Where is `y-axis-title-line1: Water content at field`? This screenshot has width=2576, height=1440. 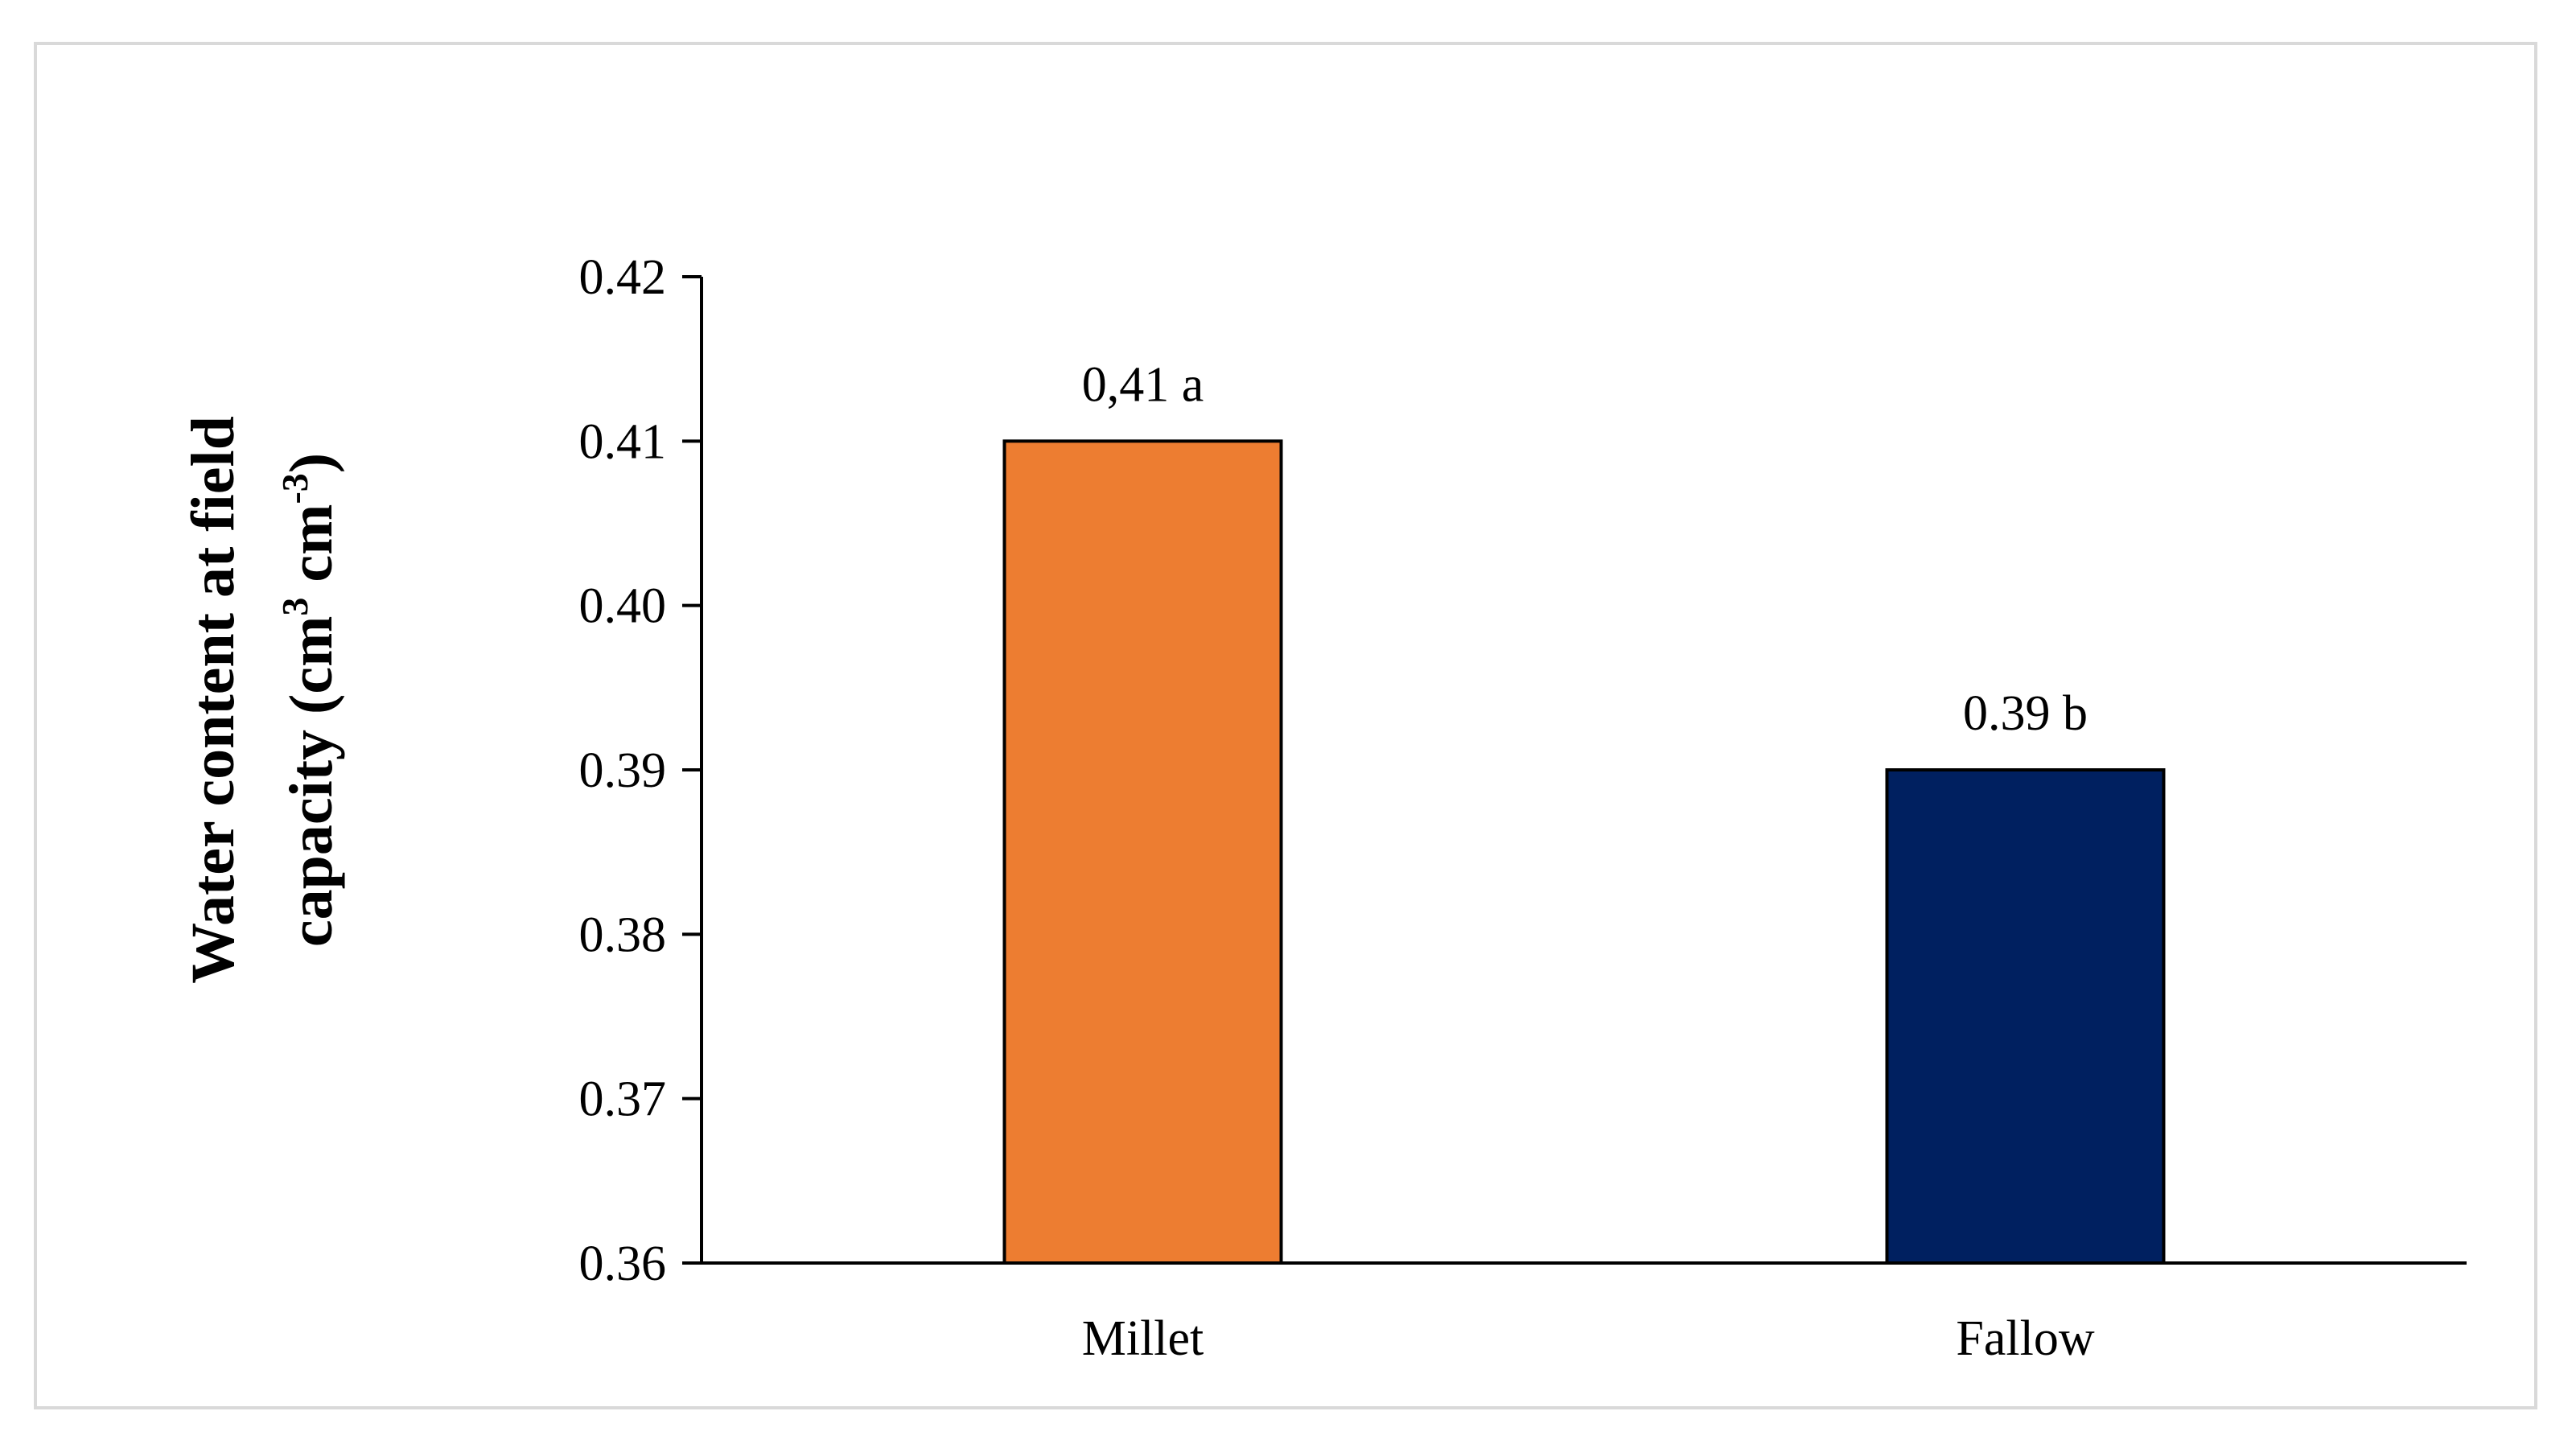
y-axis-title-line1: Water content at field is located at coordinates (213, 700).